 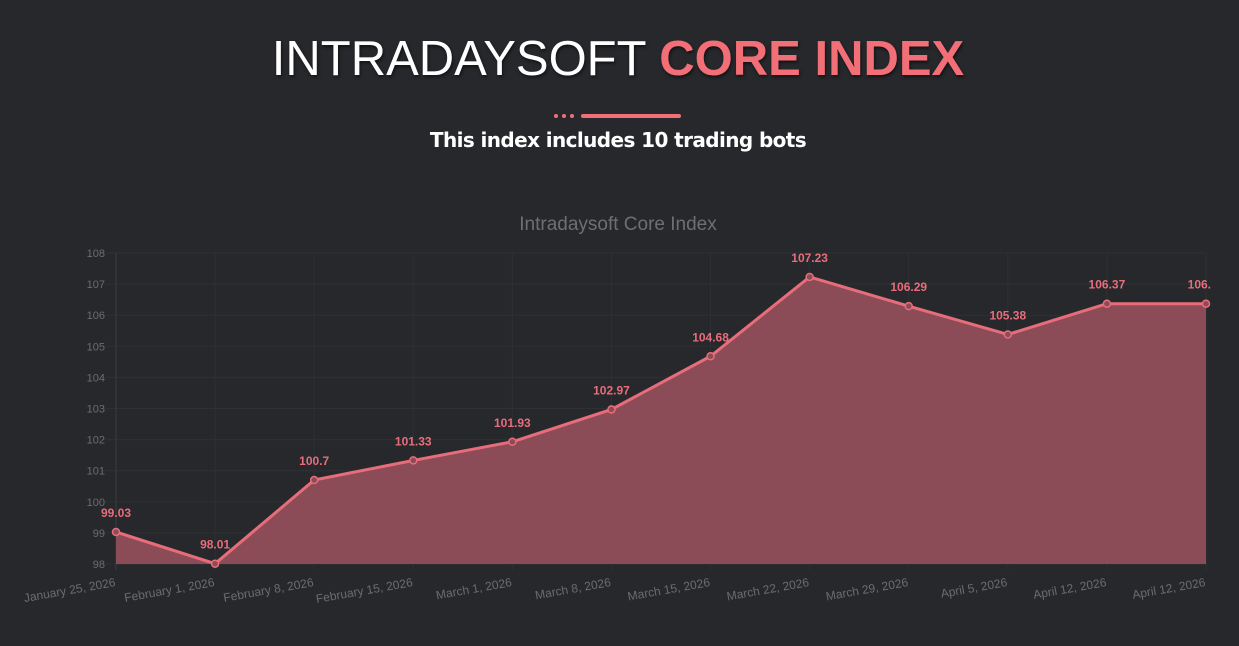 What do you see at coordinates (268, 590) in the screenshot?
I see `x-tick-label: February 8, 2026` at bounding box center [268, 590].